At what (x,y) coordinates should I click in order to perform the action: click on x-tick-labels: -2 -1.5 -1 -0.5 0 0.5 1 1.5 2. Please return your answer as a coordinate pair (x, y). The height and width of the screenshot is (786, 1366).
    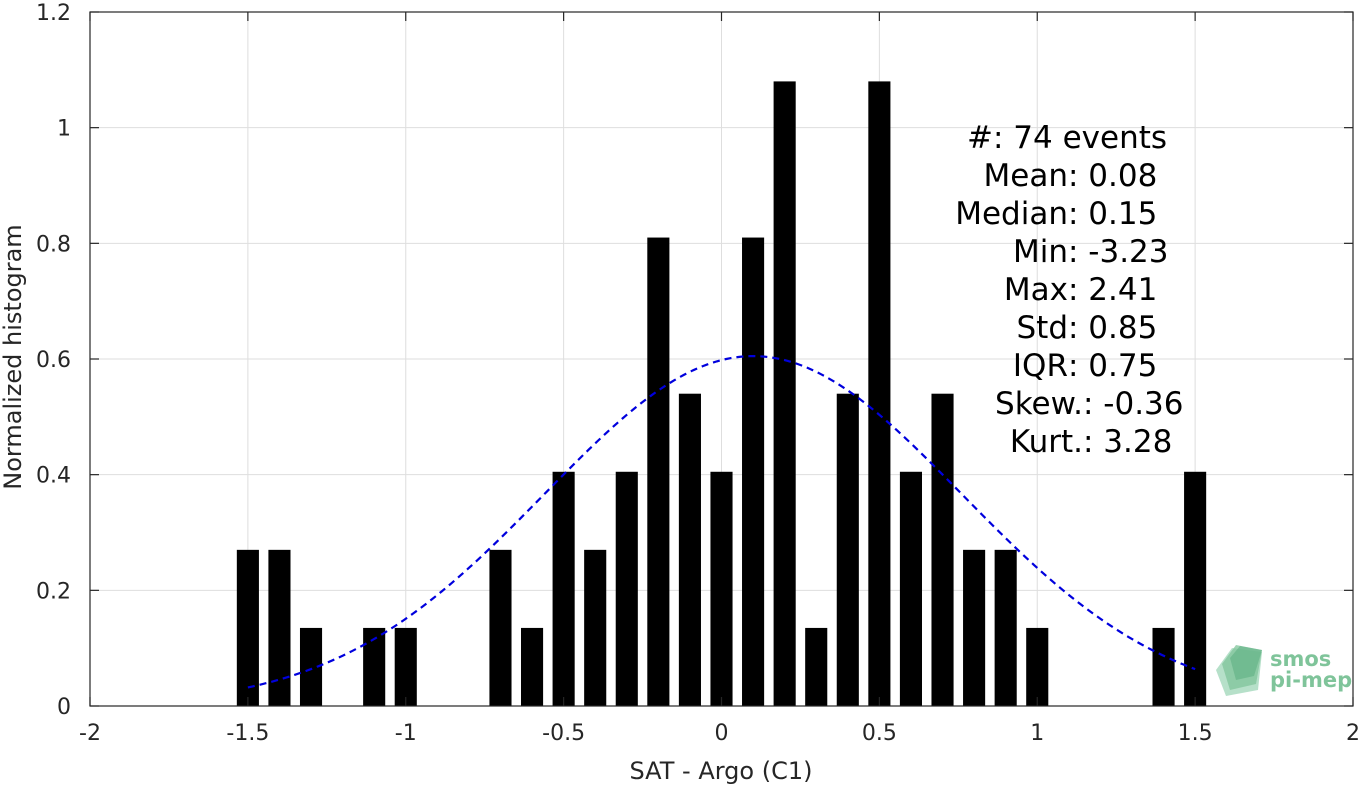
    Looking at the image, I should click on (719, 733).